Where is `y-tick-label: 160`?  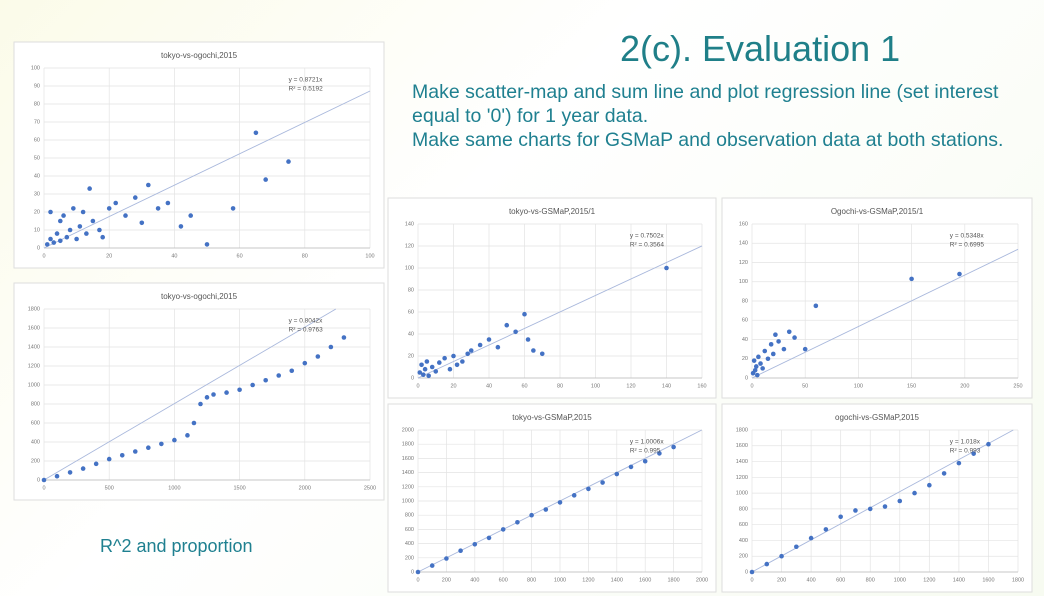
y-tick-label: 160 is located at coordinates (743, 224).